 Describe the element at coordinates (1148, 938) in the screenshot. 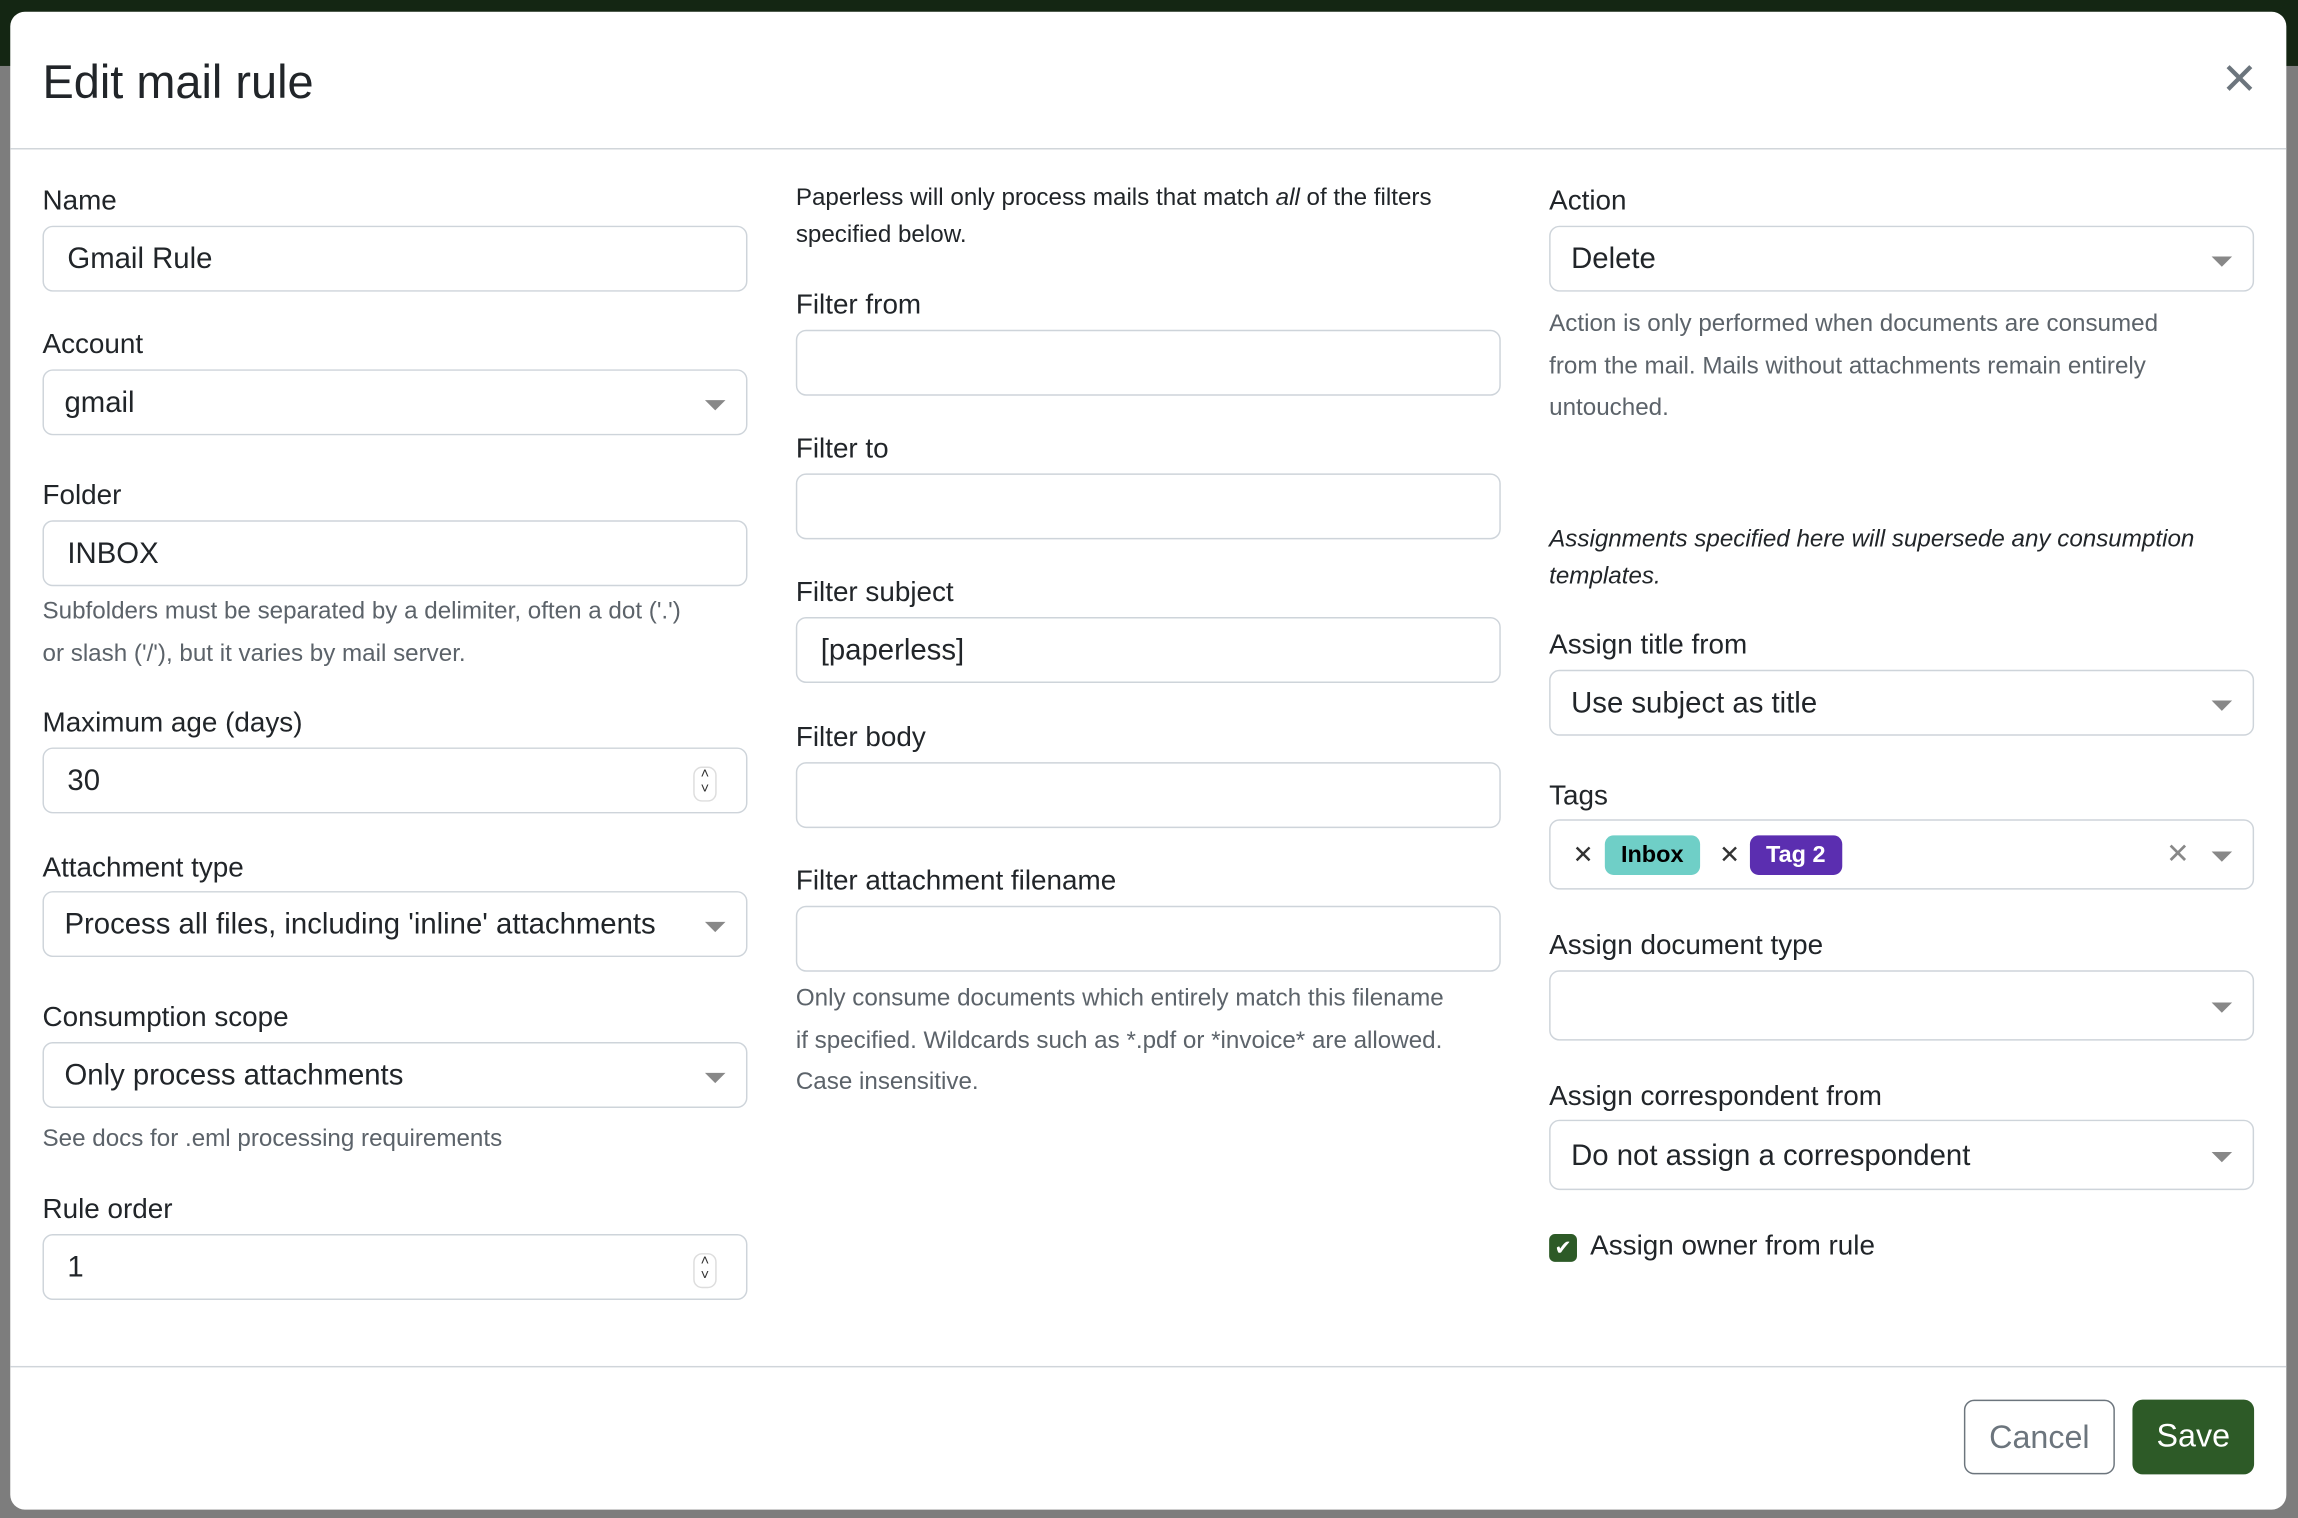

I see `filter-attachment-input` at that location.